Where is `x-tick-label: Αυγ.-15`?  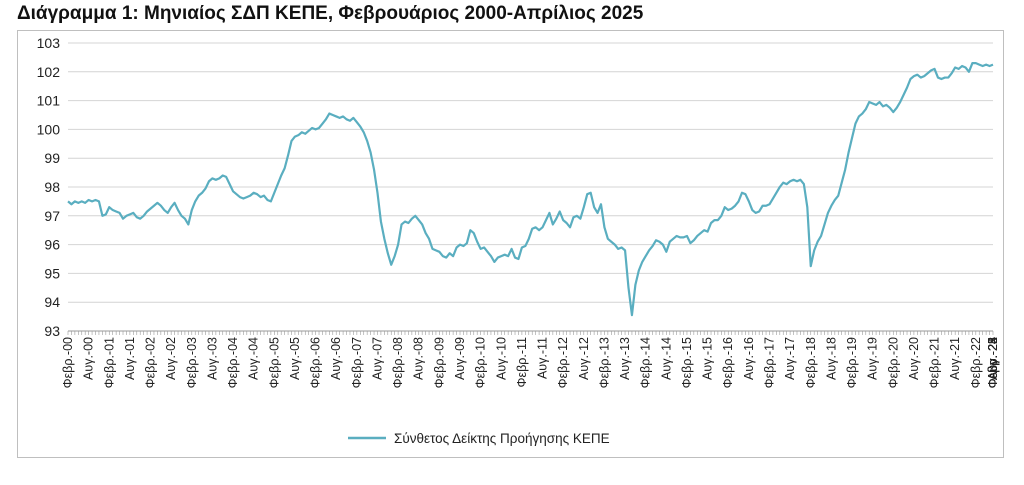 x-tick-label: Αυγ.-15 is located at coordinates (708, 358).